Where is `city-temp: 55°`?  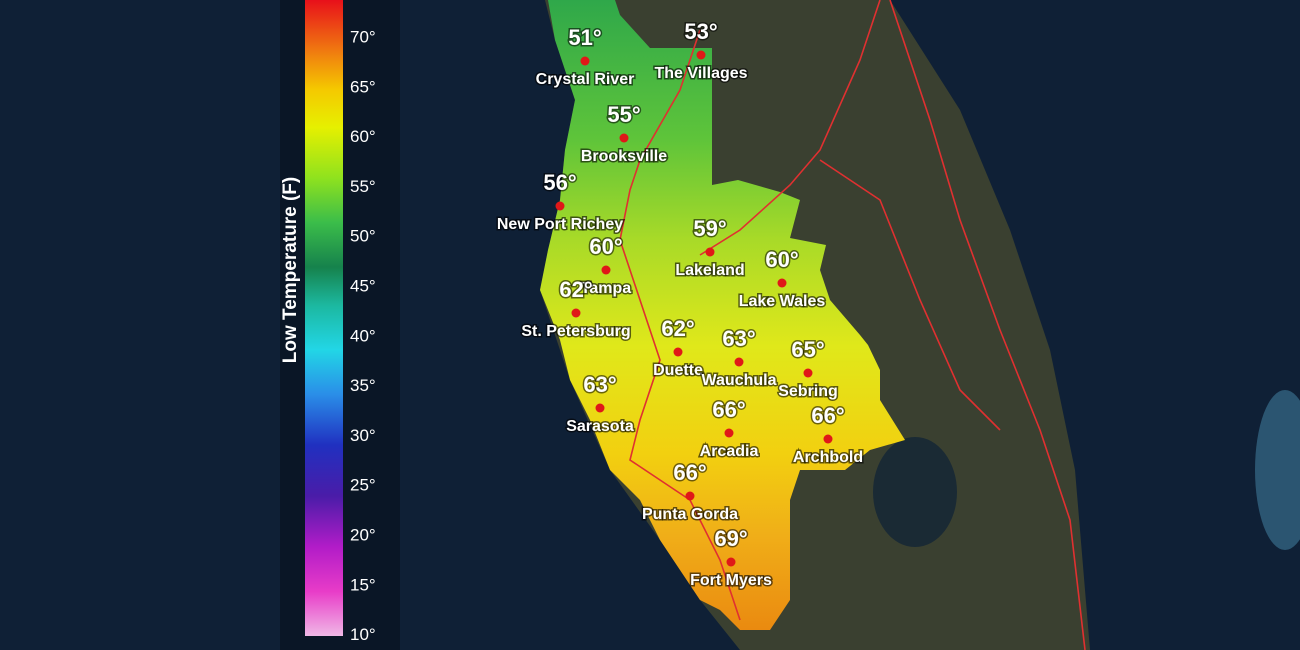
city-temp: 55° is located at coordinates (623, 114).